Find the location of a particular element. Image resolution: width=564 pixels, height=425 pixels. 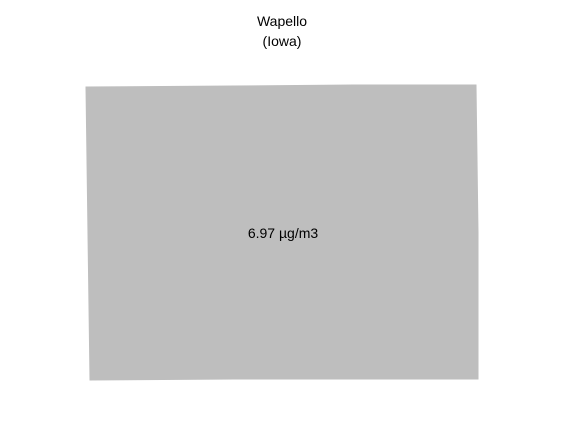

map-title-block: Wapello (Iowa) is located at coordinates (282, 31).